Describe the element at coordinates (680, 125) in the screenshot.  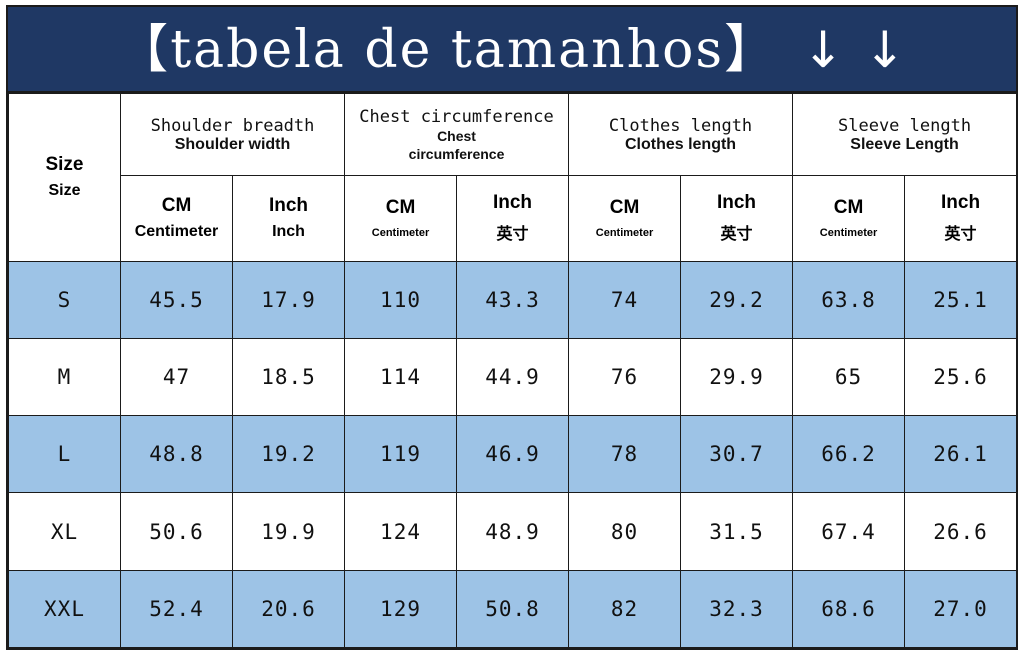
I see `group-header-en: Clothes length` at that location.